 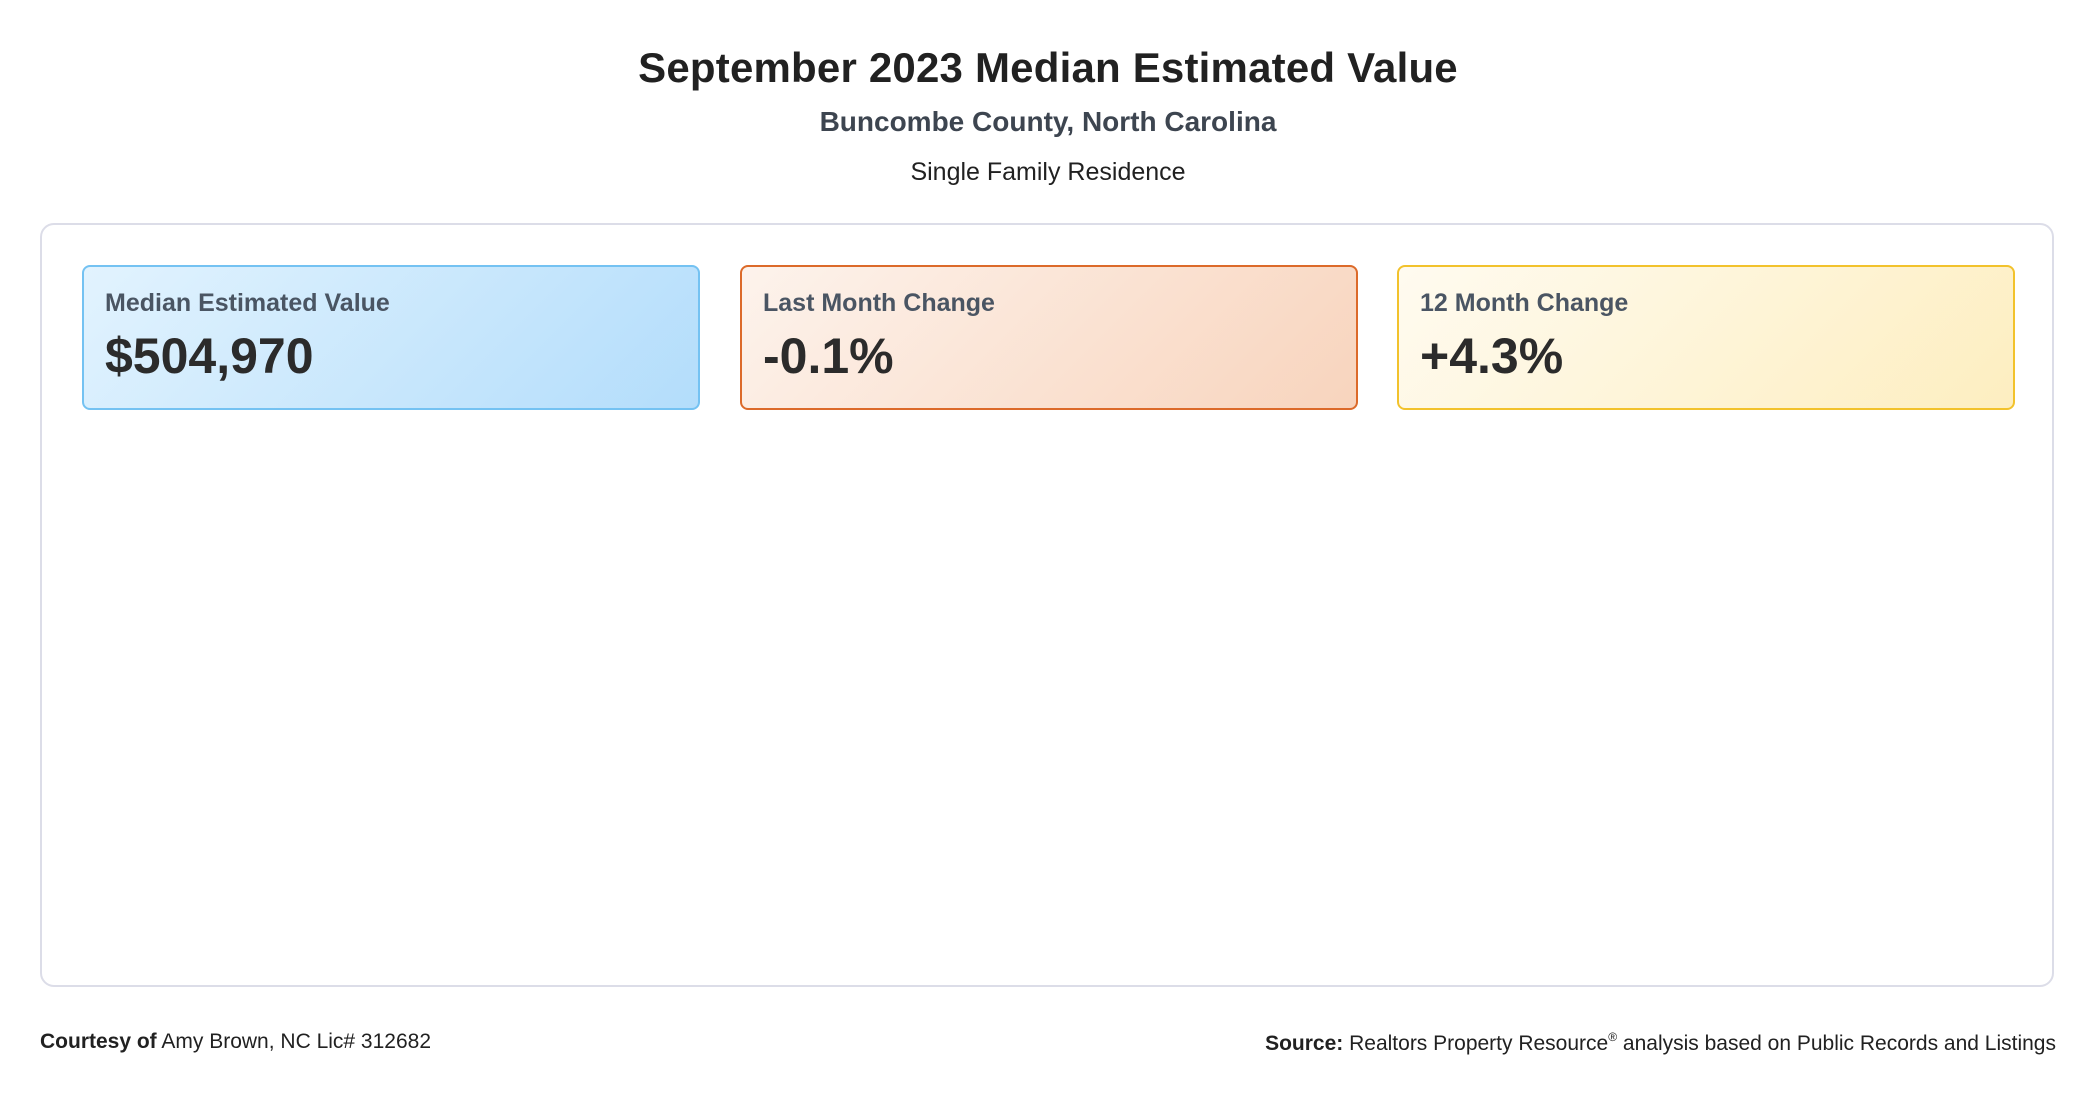 What do you see at coordinates (391, 337) in the screenshot?
I see `median-value-card: Median Estimated Value $504,970` at bounding box center [391, 337].